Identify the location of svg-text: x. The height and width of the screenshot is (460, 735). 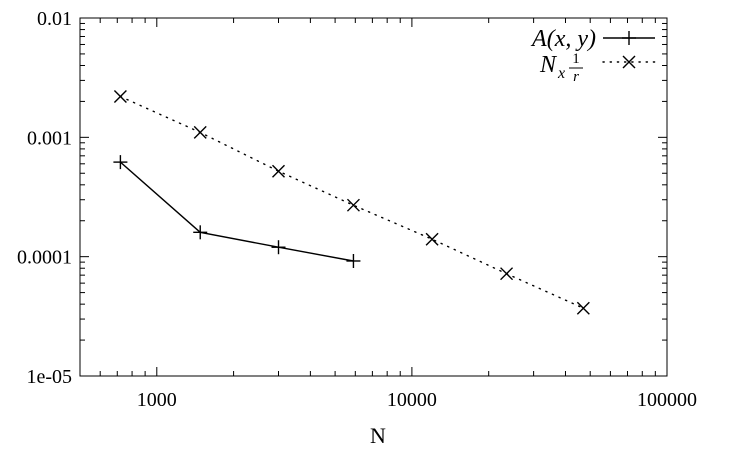
(561, 73).